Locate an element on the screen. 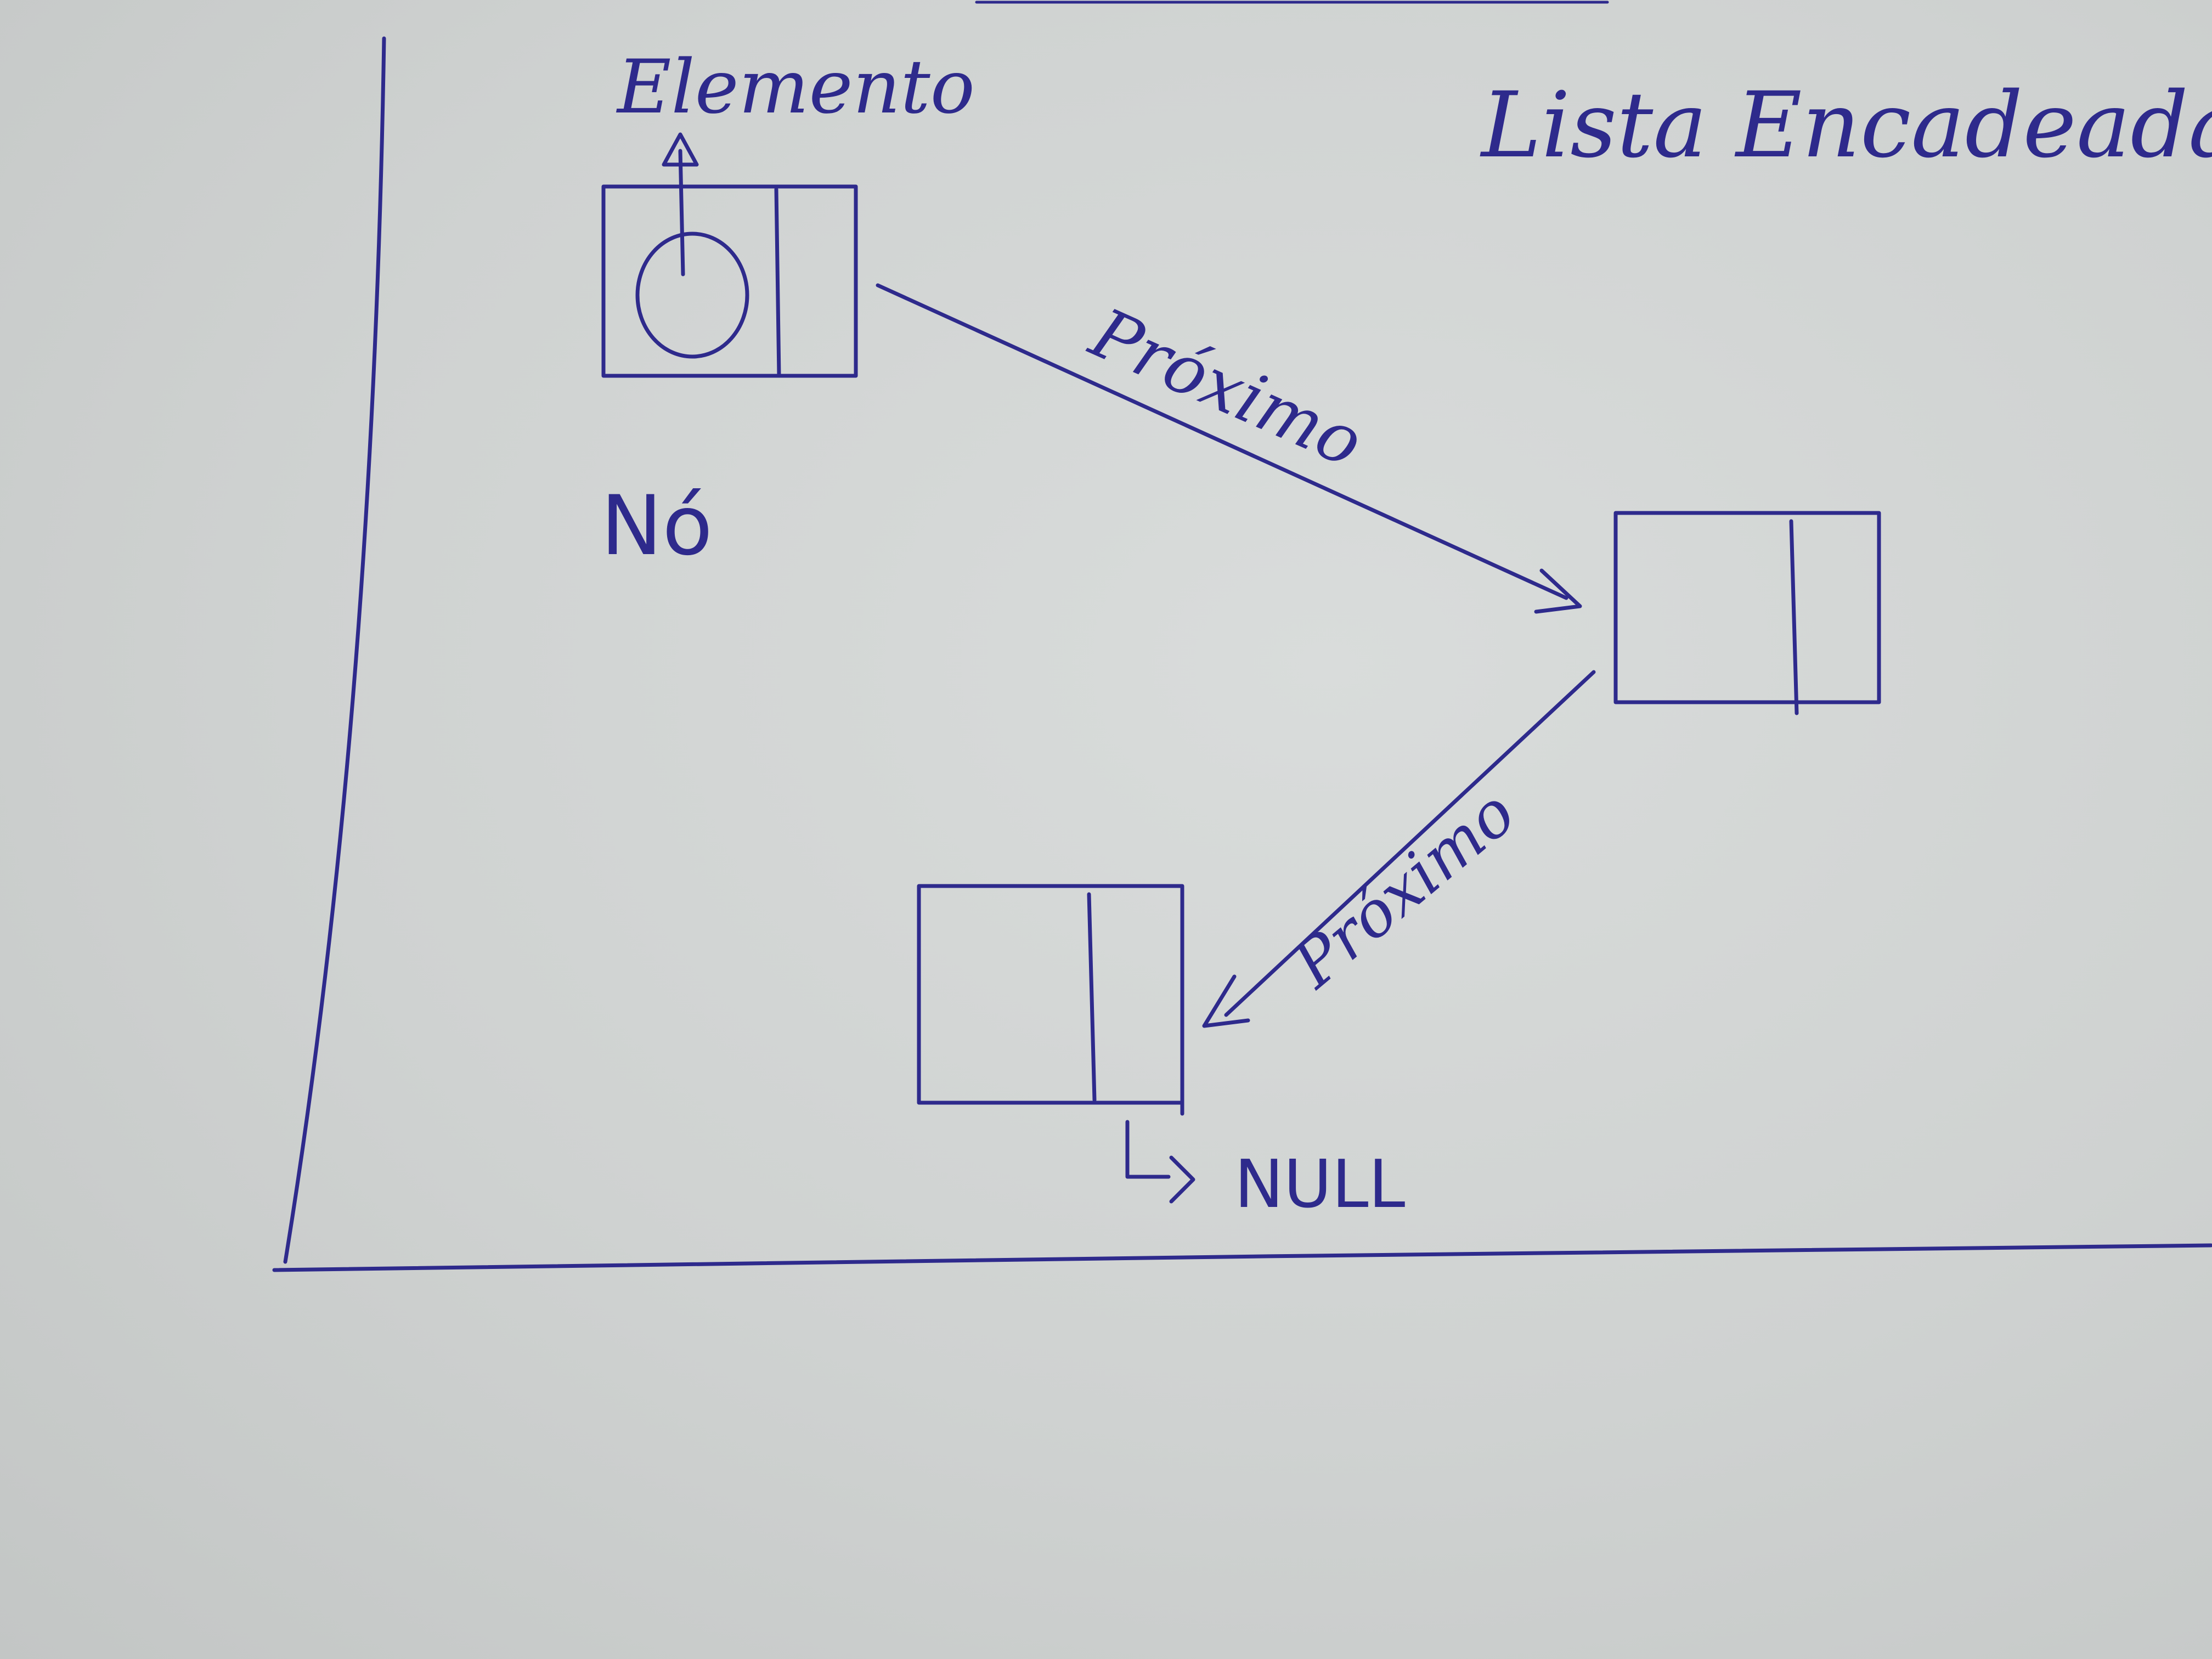 The image size is (2212, 1659). null-pointer-arrowhead is located at coordinates (1182, 1180).